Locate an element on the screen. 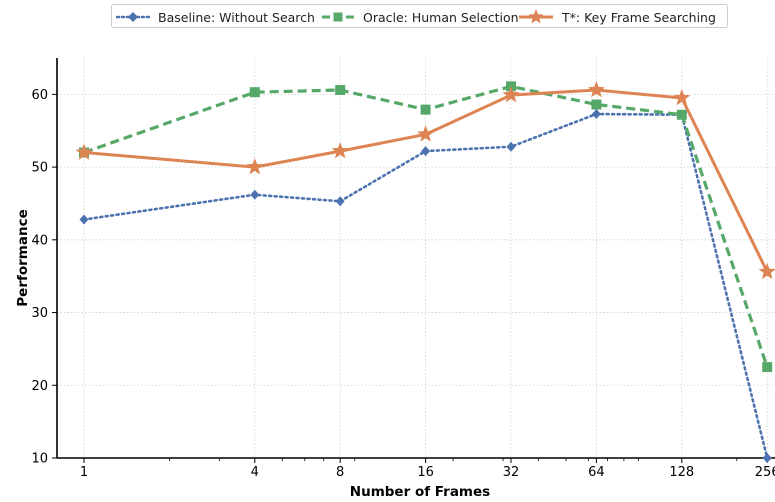 The image size is (775, 502). legend-item-oracle: Oracle: Human Selection is located at coordinates (420, 17).